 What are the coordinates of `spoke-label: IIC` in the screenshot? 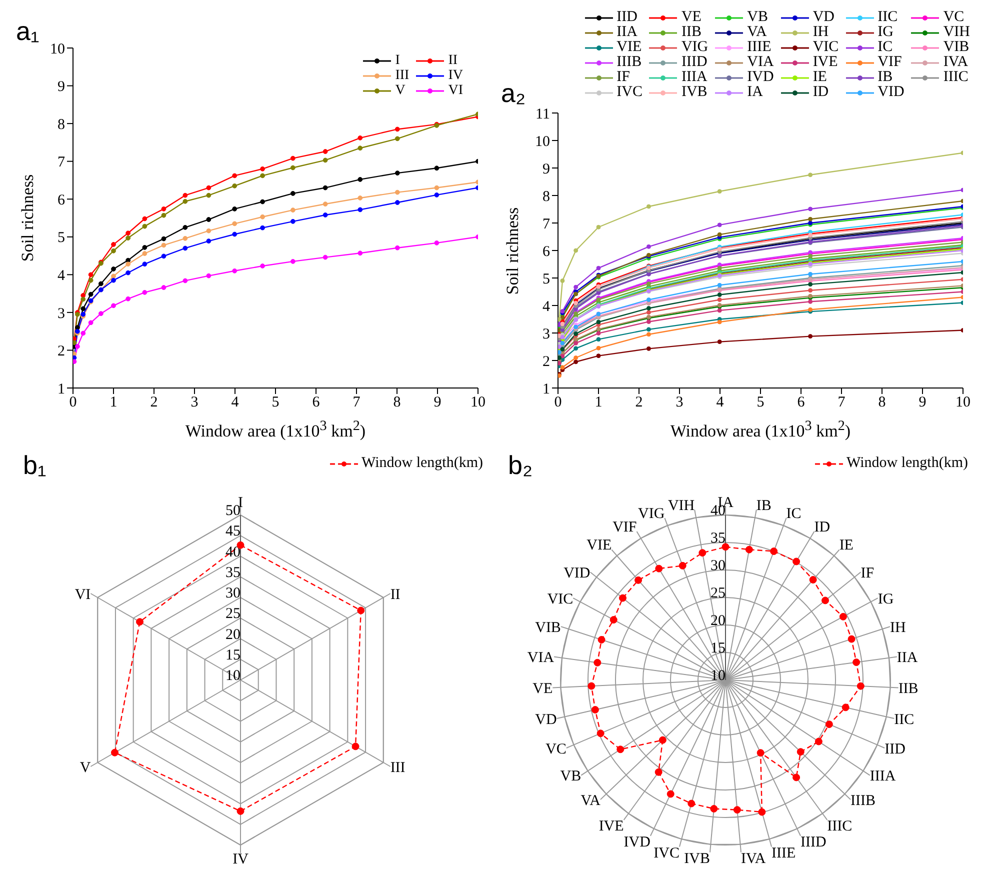 It's located at (904, 720).